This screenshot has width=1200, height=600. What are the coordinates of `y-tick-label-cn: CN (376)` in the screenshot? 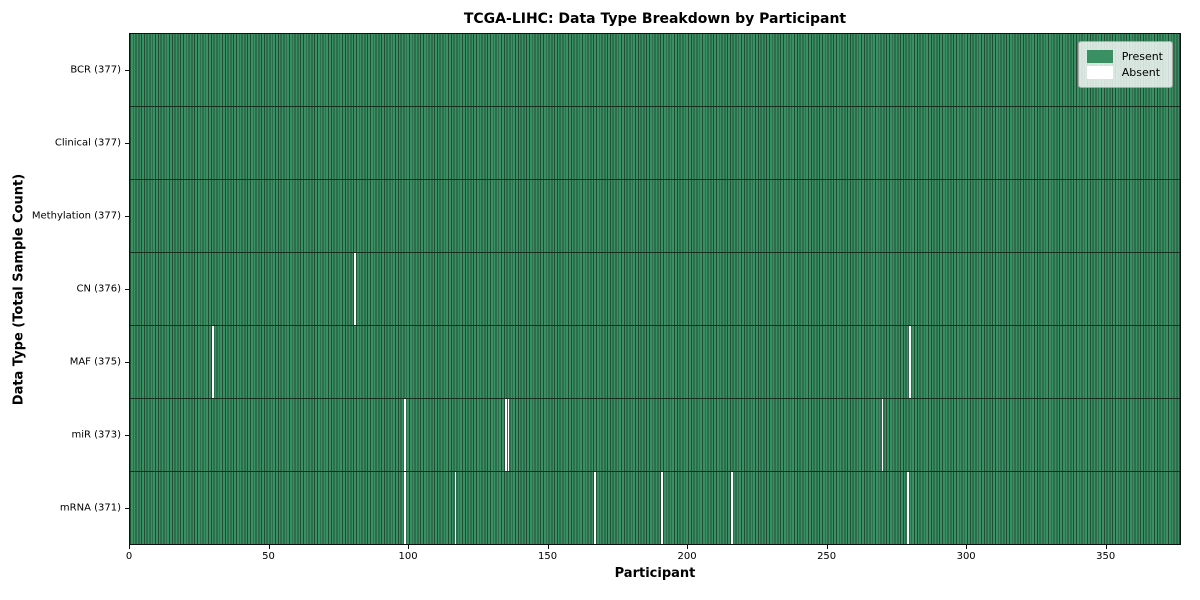 It's located at (98, 289).